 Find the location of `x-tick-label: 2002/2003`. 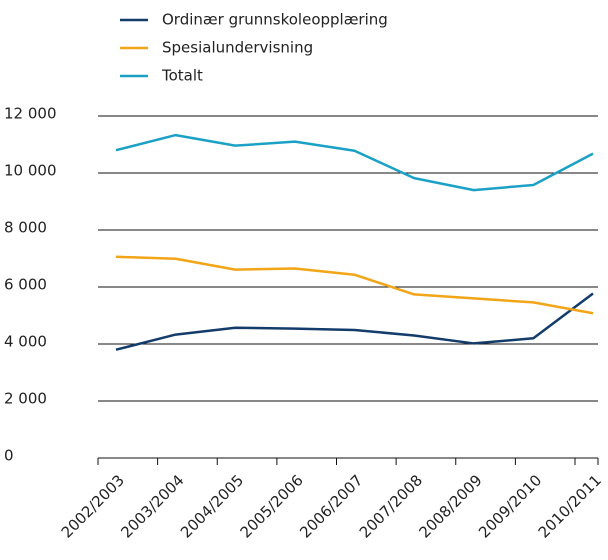

x-tick-label: 2002/2003 is located at coordinates (93, 506).